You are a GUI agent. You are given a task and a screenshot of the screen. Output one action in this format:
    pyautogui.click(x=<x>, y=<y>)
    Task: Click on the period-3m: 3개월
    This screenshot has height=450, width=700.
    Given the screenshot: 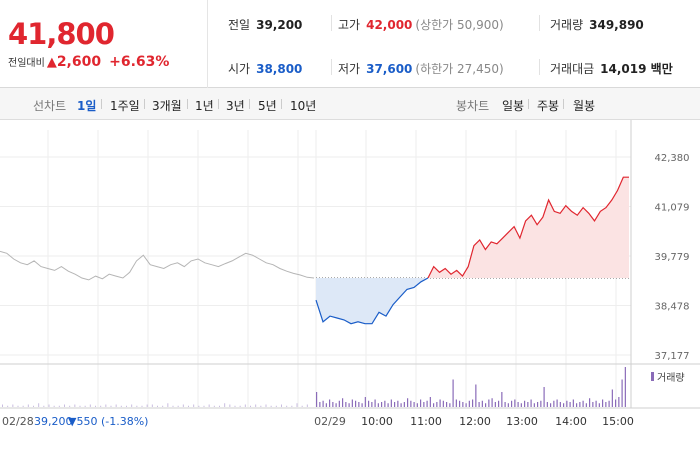 What is the action you would take?
    pyautogui.click(x=167, y=106)
    